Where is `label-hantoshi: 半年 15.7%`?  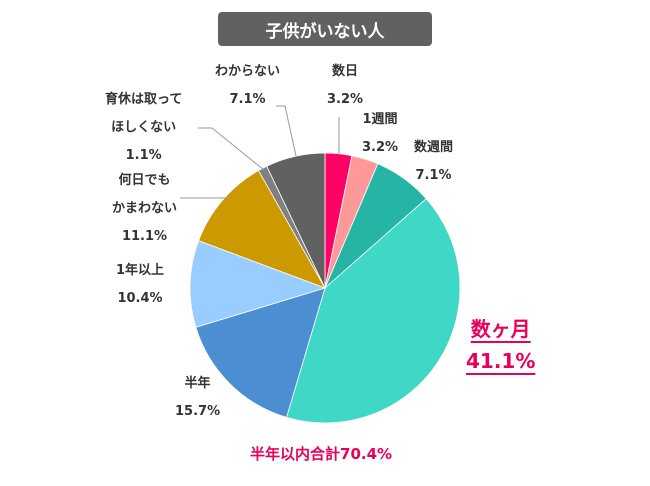
label-hantoshi: 半年 15.7% is located at coordinates (198, 397).